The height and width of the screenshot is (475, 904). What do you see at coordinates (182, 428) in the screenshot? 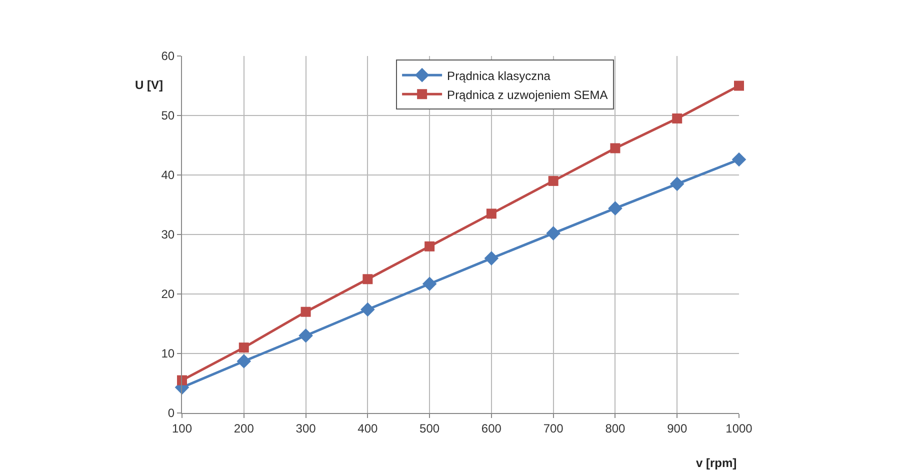
I see `x-tick-label: 100` at bounding box center [182, 428].